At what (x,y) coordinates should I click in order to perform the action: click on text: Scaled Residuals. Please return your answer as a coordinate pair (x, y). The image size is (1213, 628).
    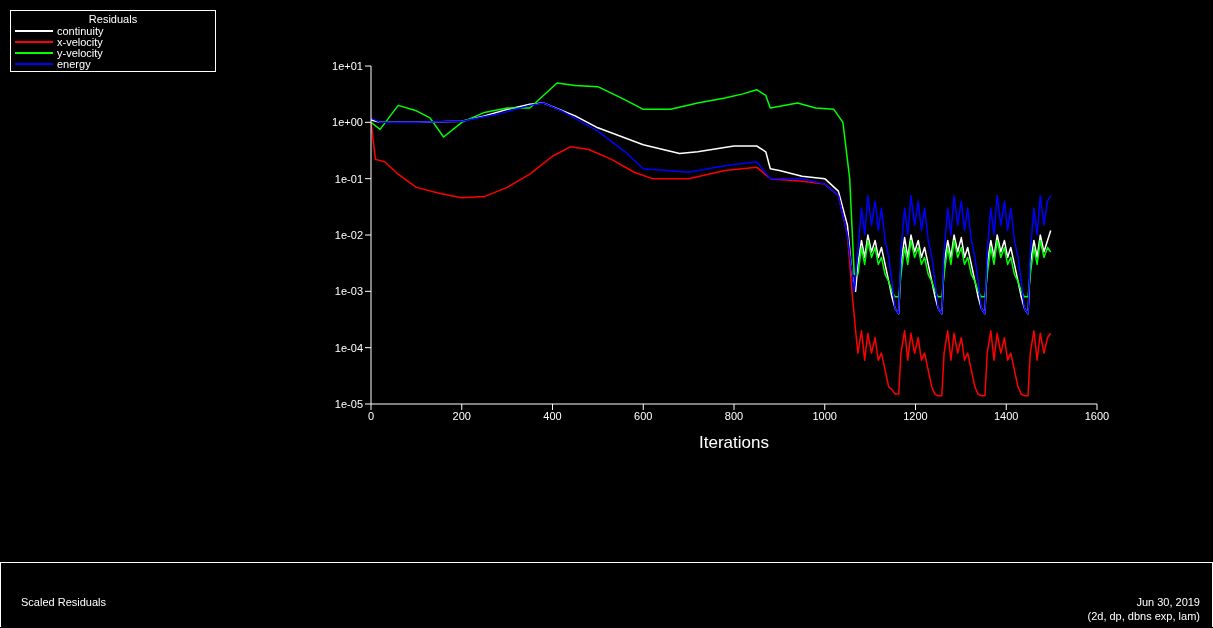
    Looking at the image, I should click on (63, 602).